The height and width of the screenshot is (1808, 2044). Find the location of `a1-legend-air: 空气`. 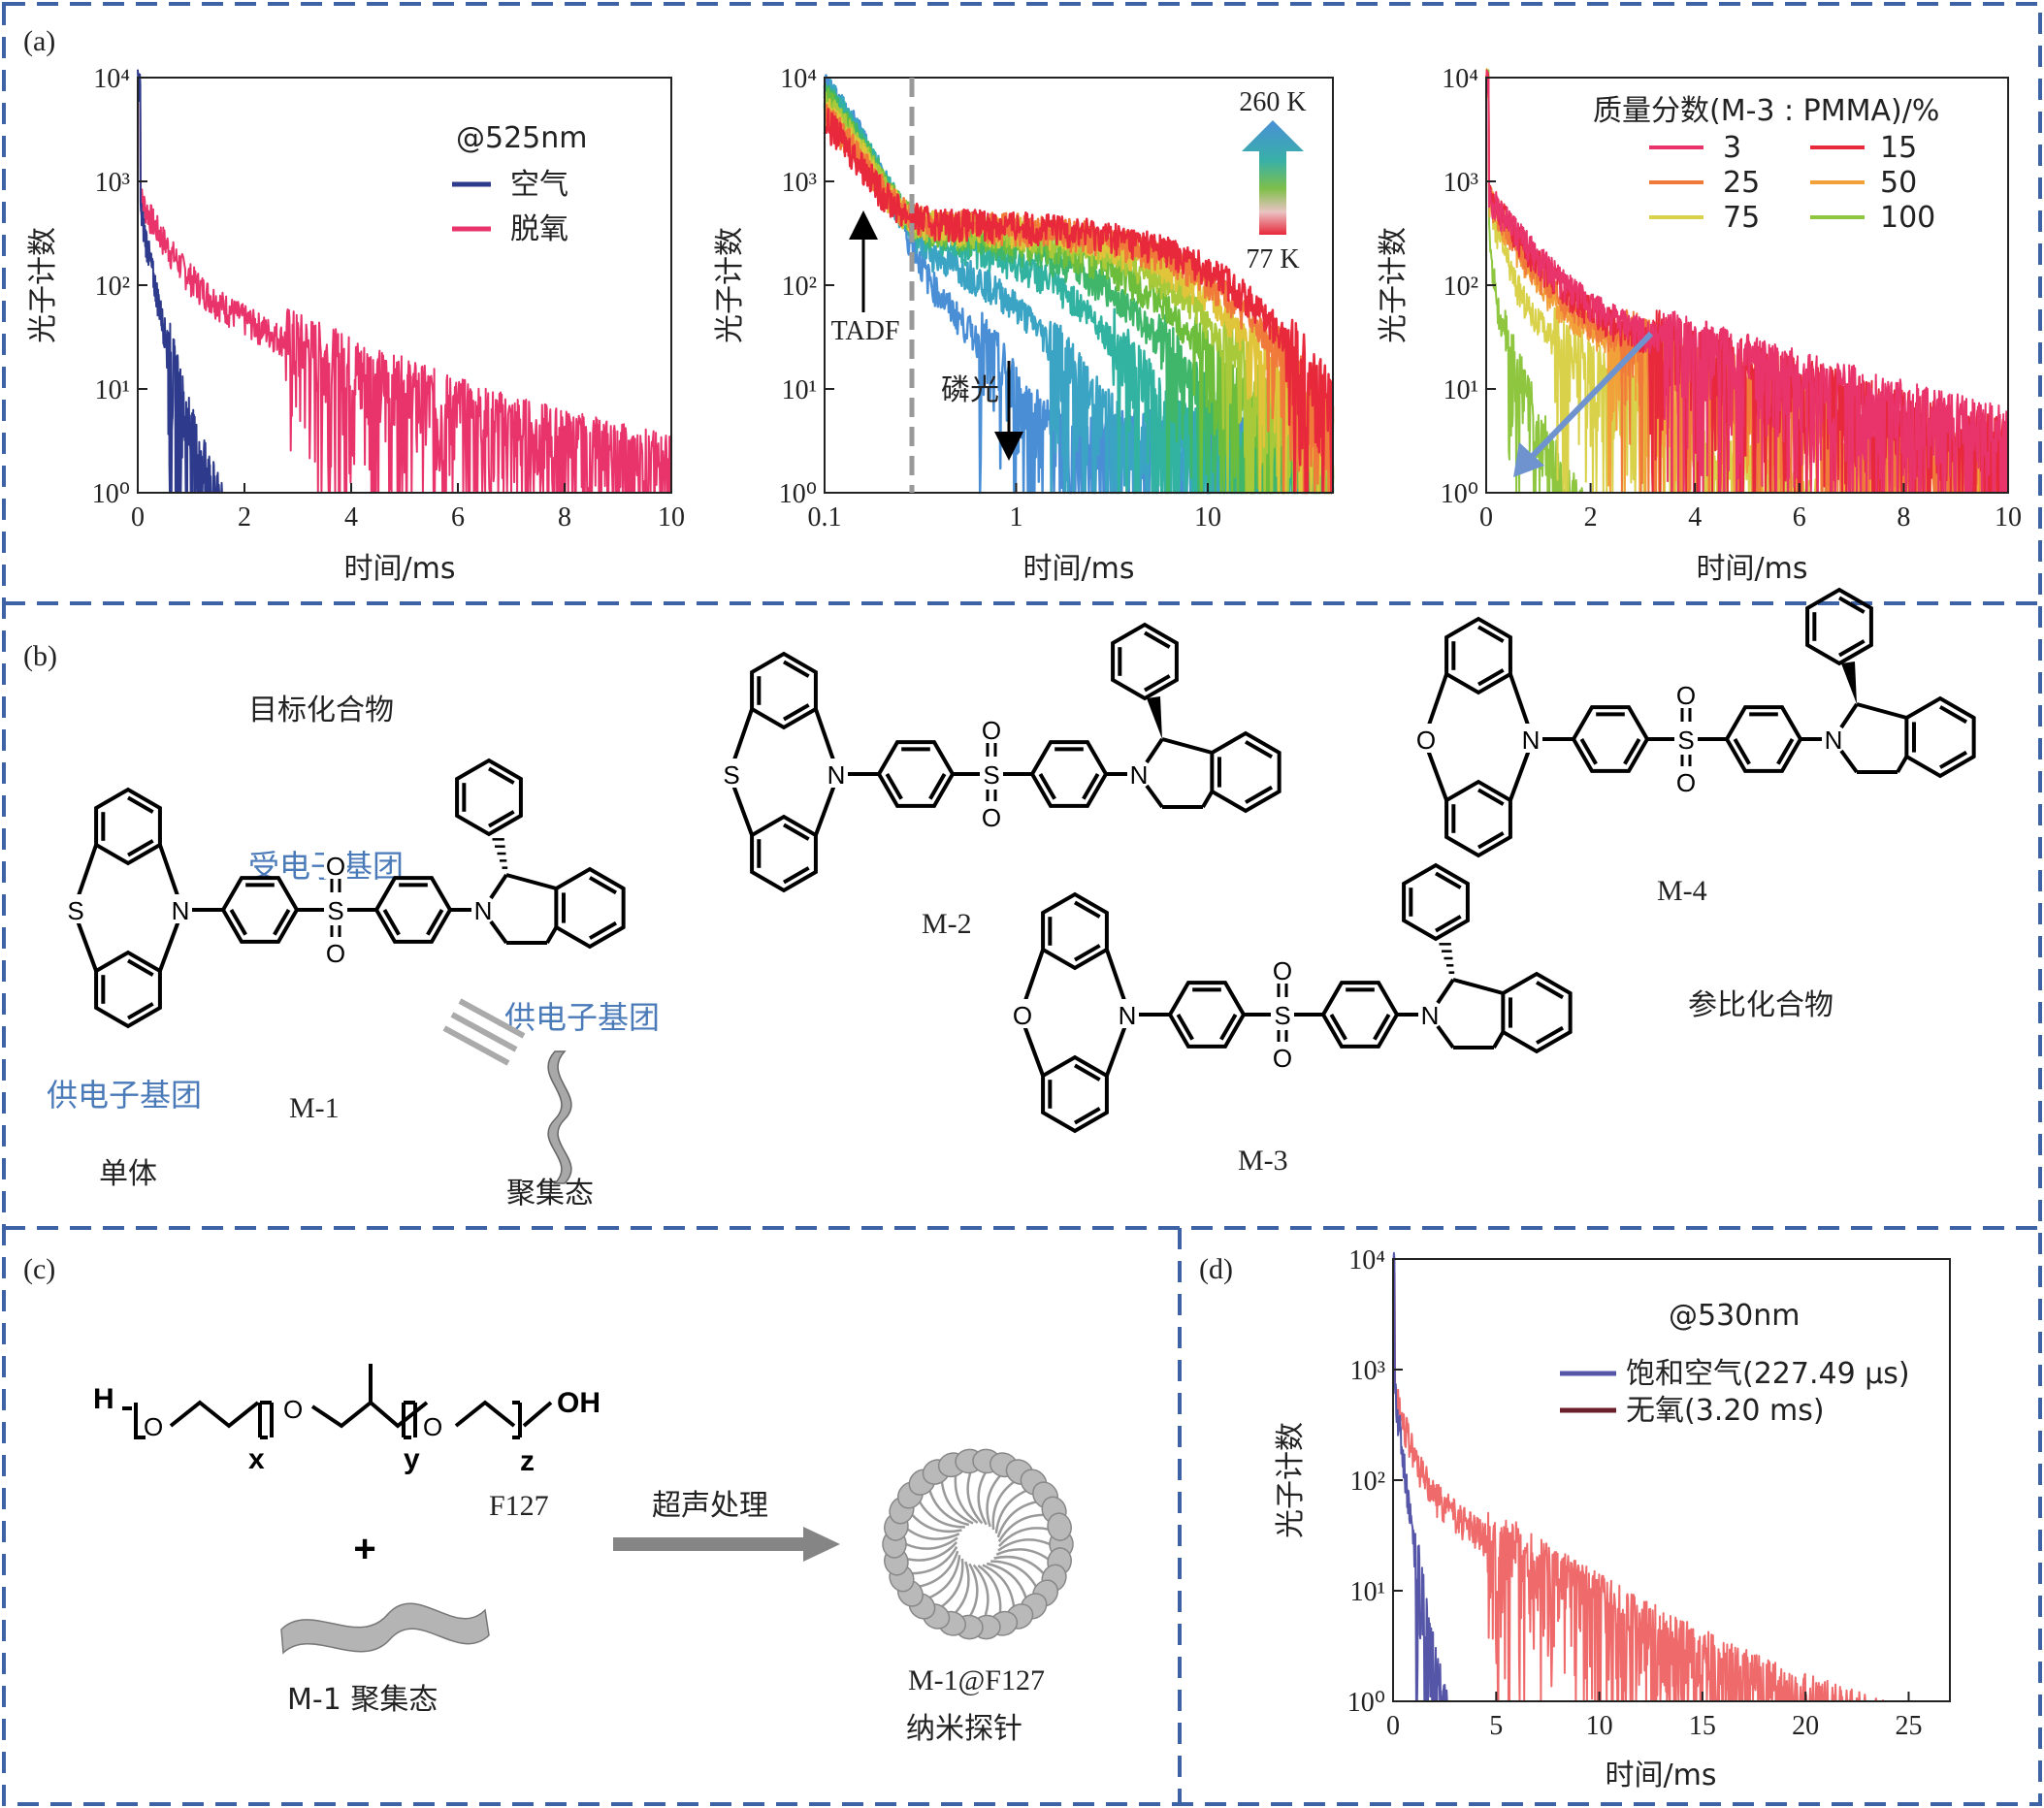

a1-legend-air: 空气 is located at coordinates (539, 185).